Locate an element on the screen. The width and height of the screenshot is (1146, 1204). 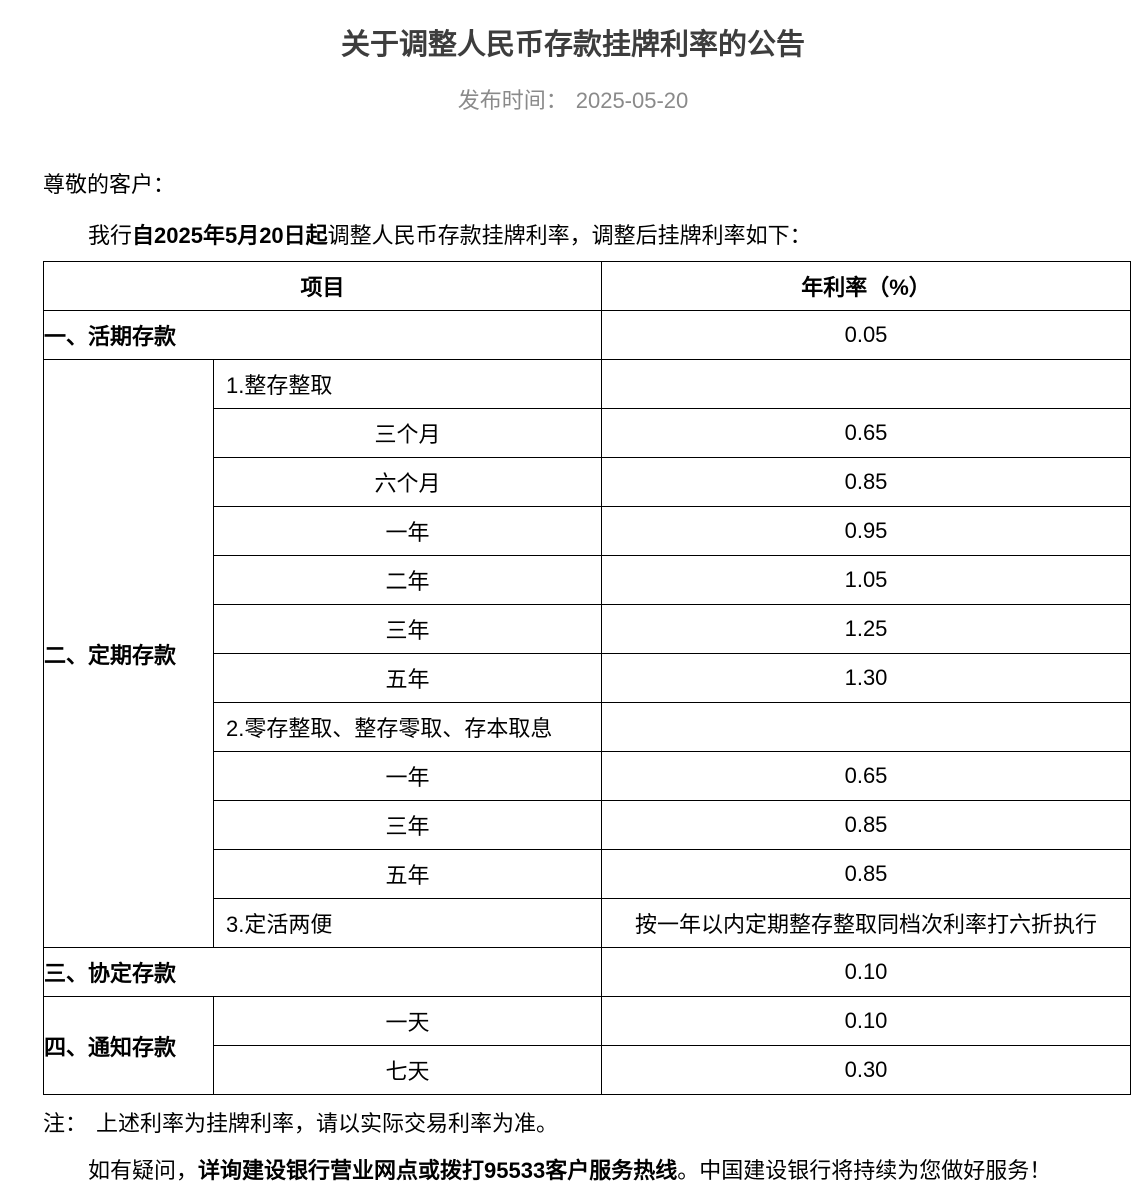
page-title: 关于调整人民币存款挂牌利率的公告 is located at coordinates (572, 45).